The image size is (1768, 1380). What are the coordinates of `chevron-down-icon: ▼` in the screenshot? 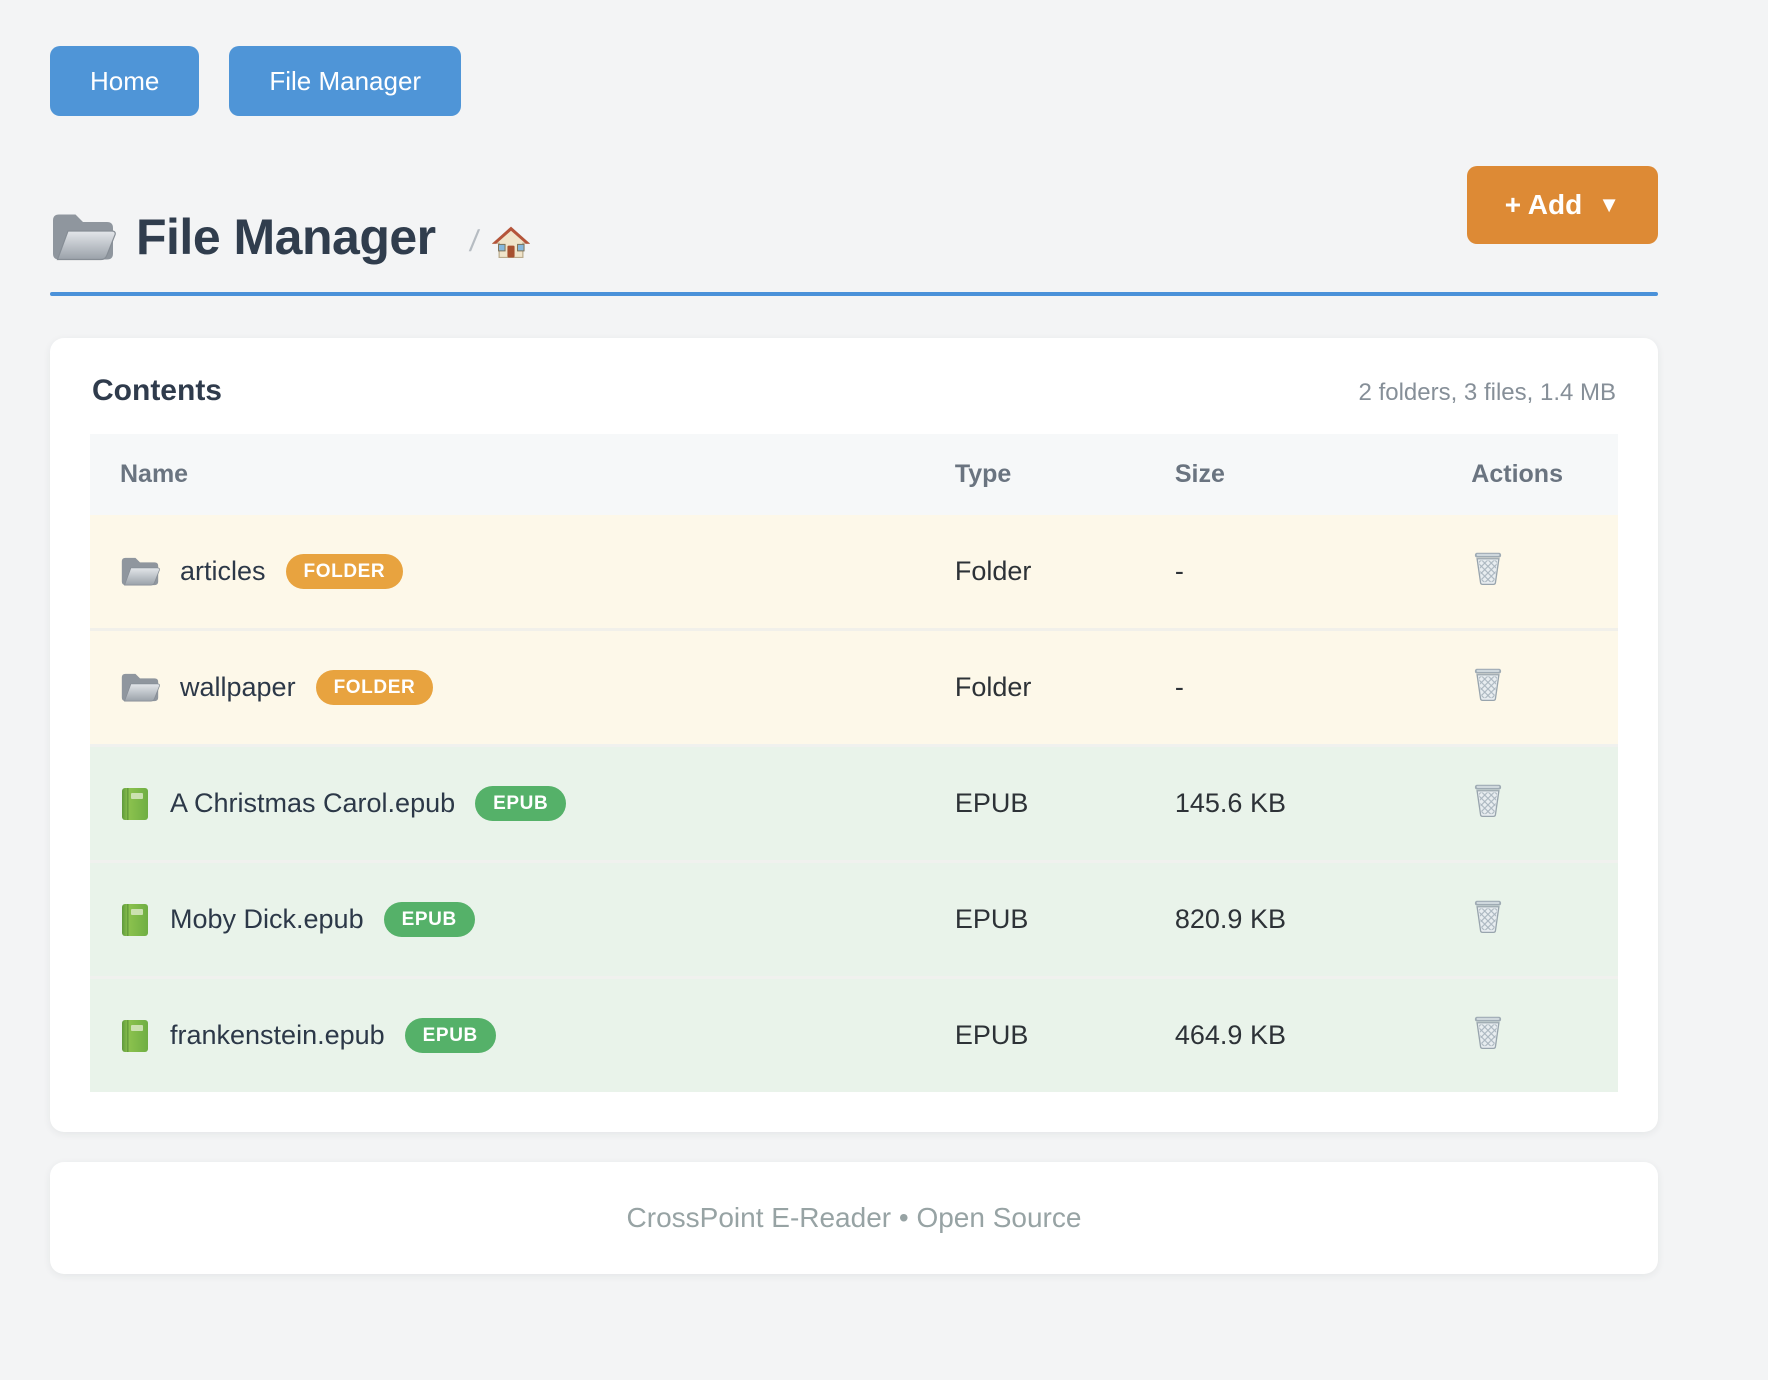 It's located at (1609, 204).